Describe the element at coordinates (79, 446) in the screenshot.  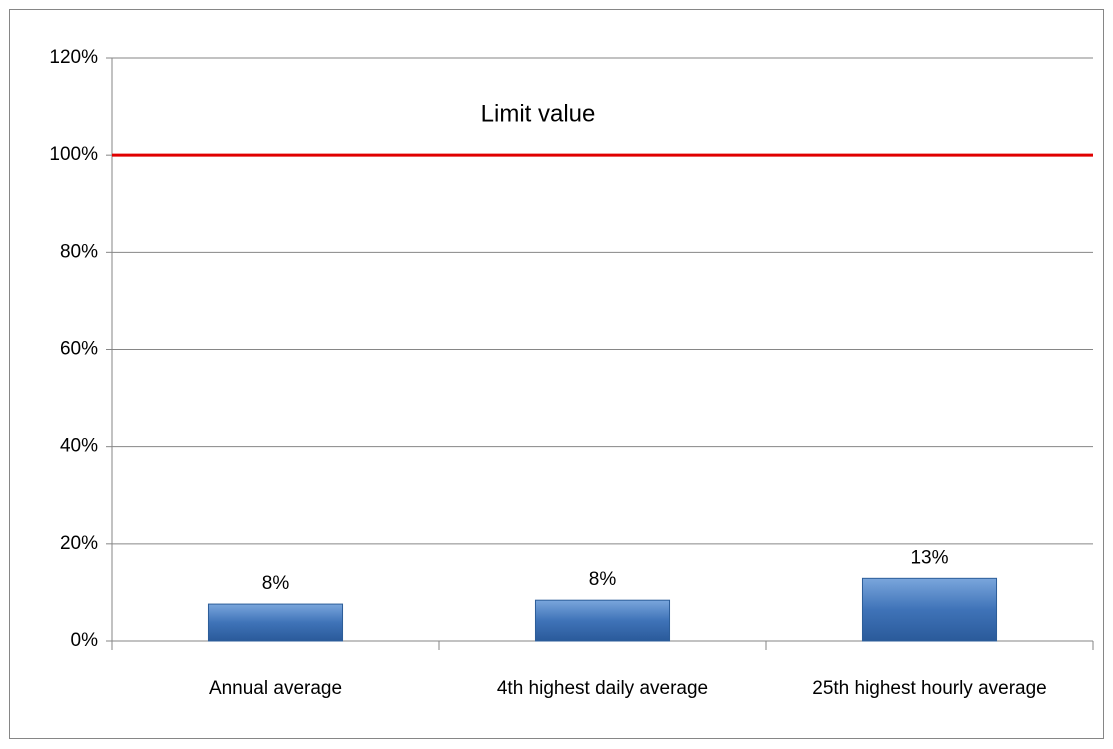
I see `y-tick-label: 40%` at that location.